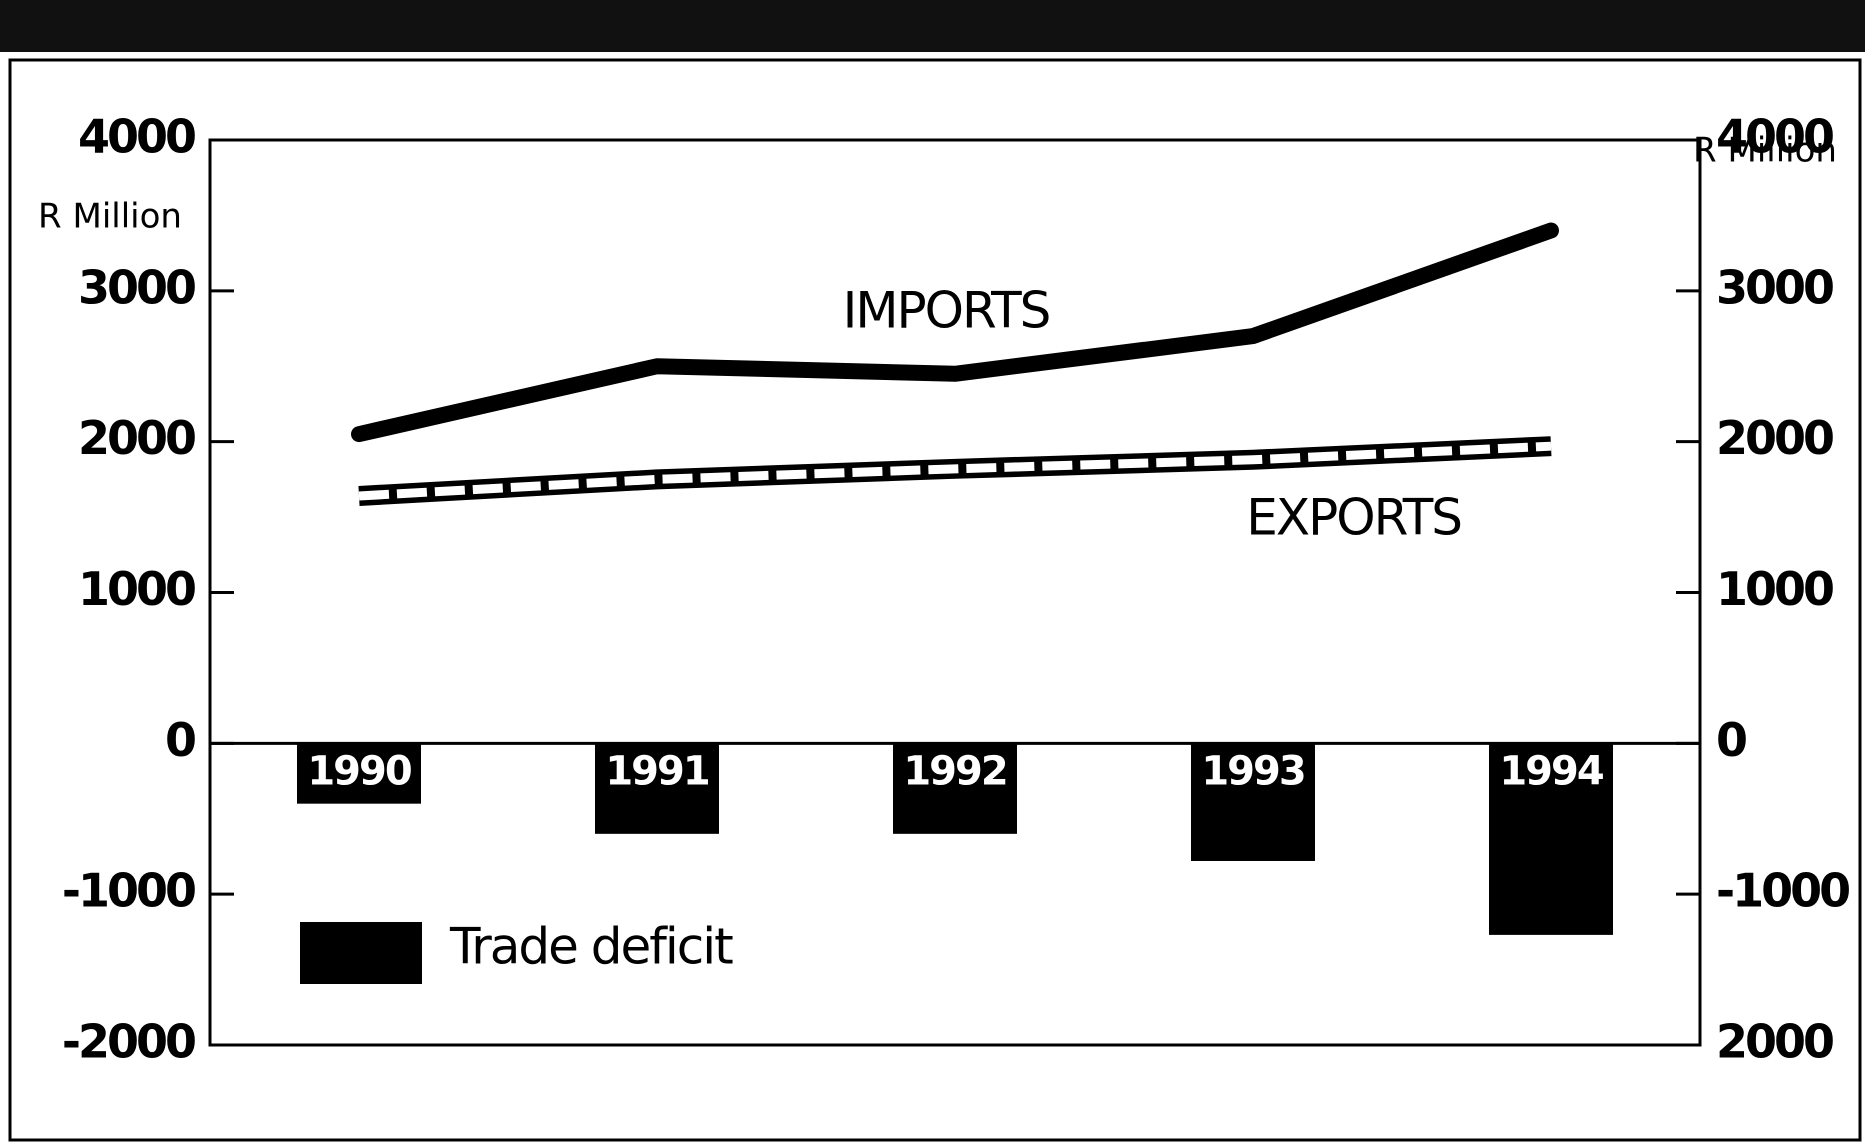 The width and height of the screenshot is (1865, 1146). I want to click on x-tick-label: 1993, so click(1252, 771).